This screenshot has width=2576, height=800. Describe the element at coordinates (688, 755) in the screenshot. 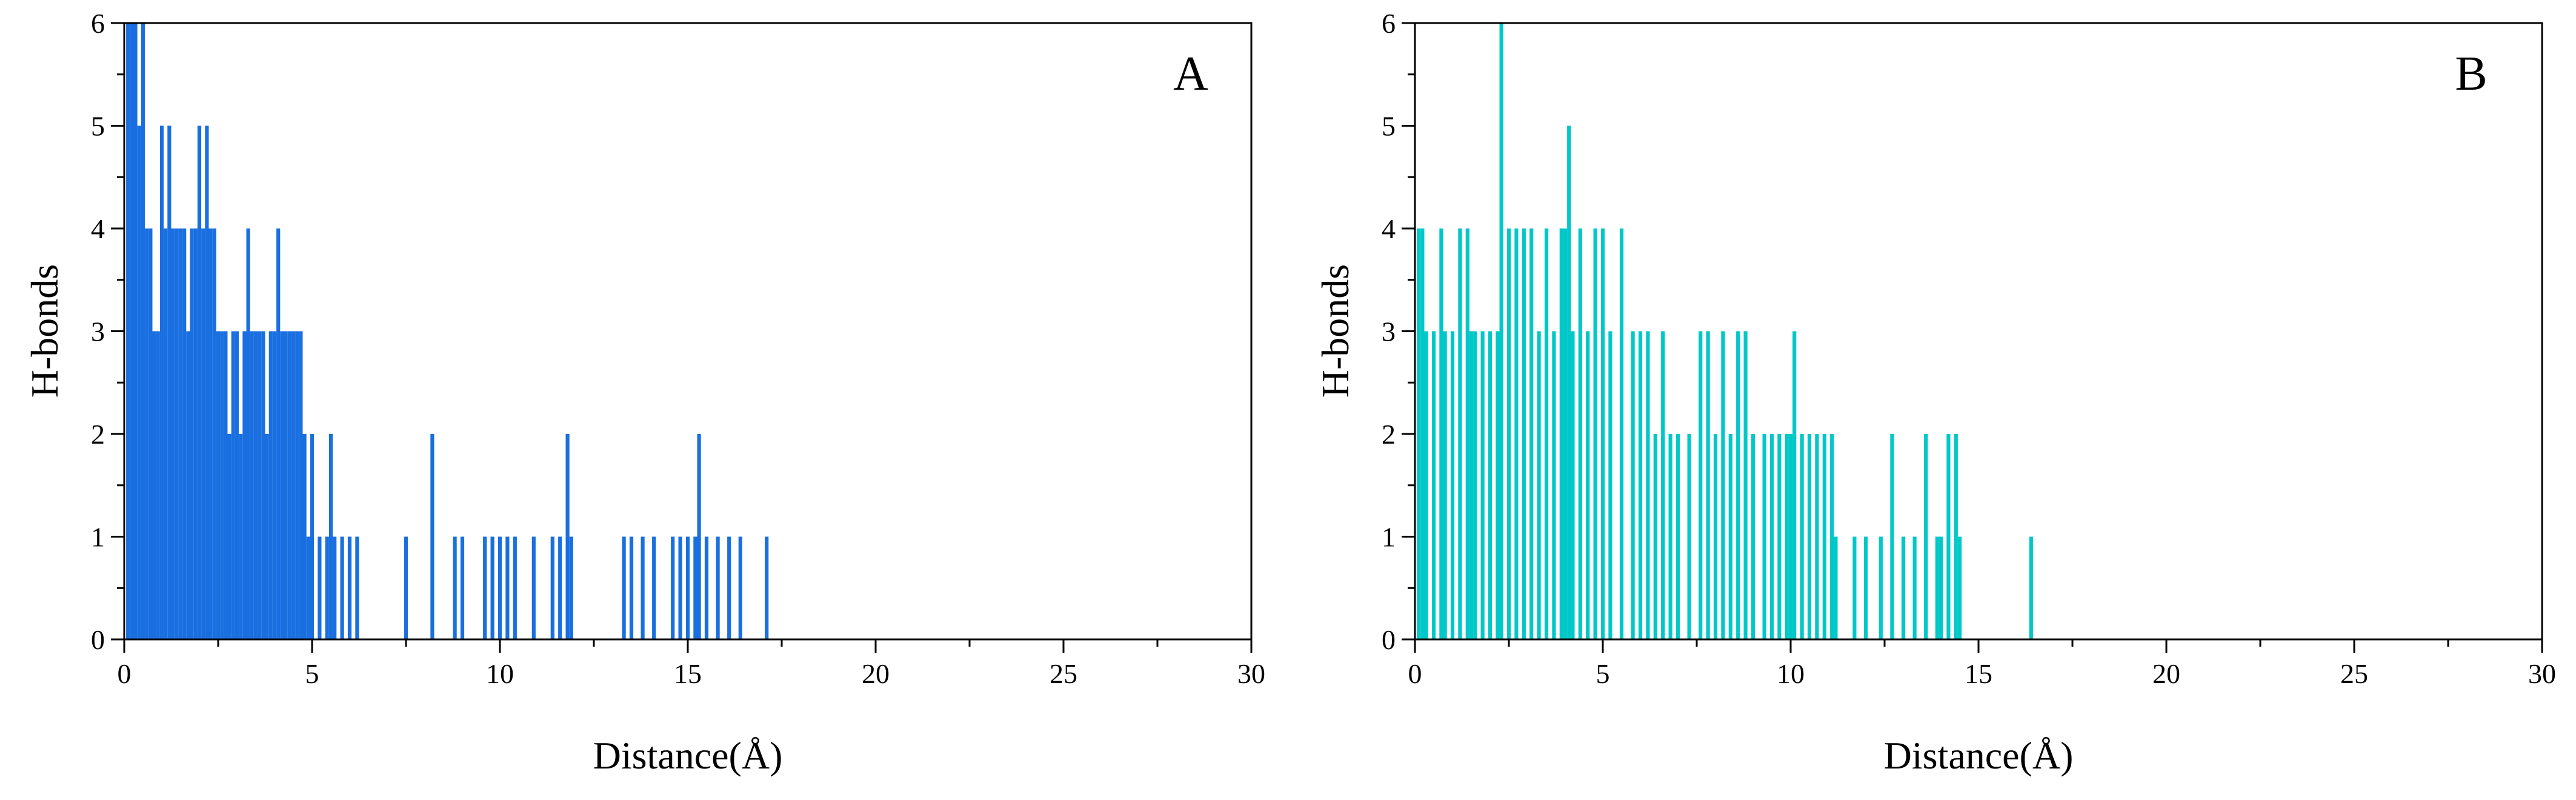

I see `panel-a-x-axis-title: Distance(Å)` at that location.